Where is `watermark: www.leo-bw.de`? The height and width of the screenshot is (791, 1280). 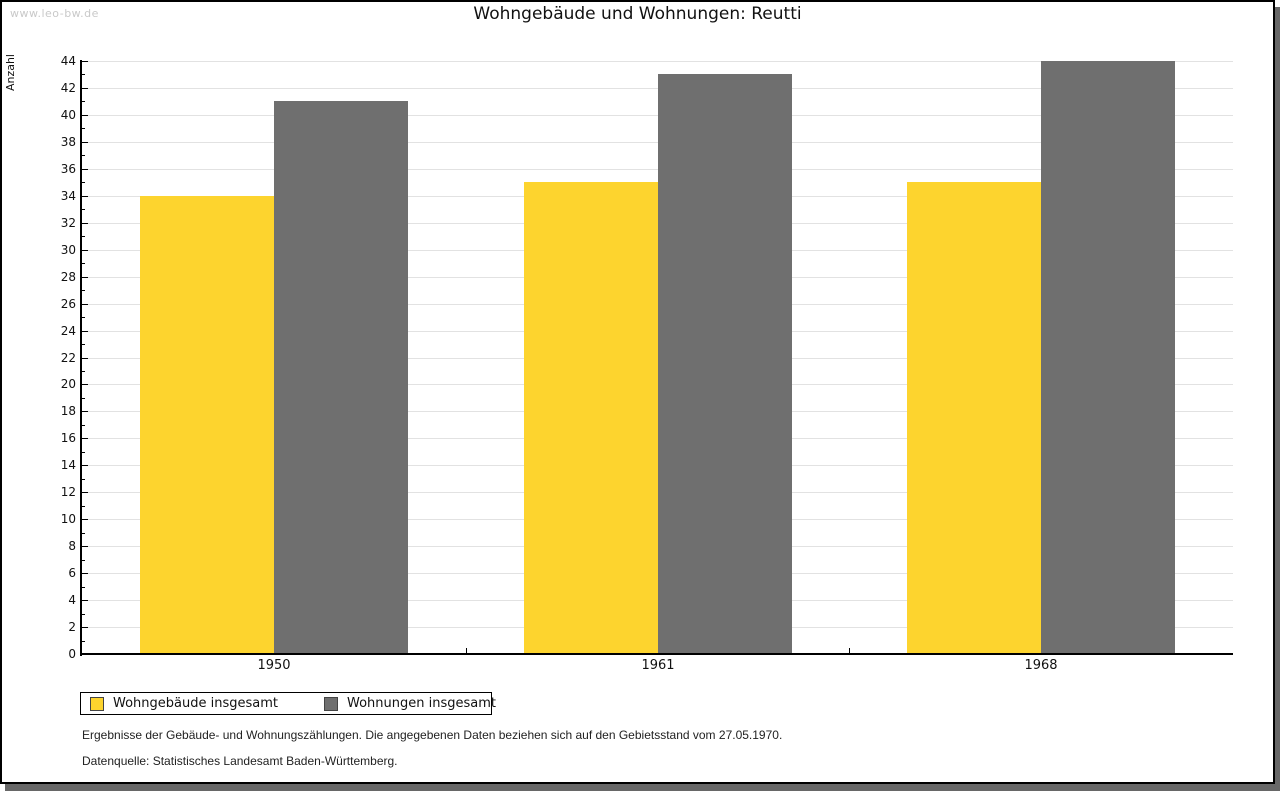 watermark: www.leo-bw.de is located at coordinates (54, 13).